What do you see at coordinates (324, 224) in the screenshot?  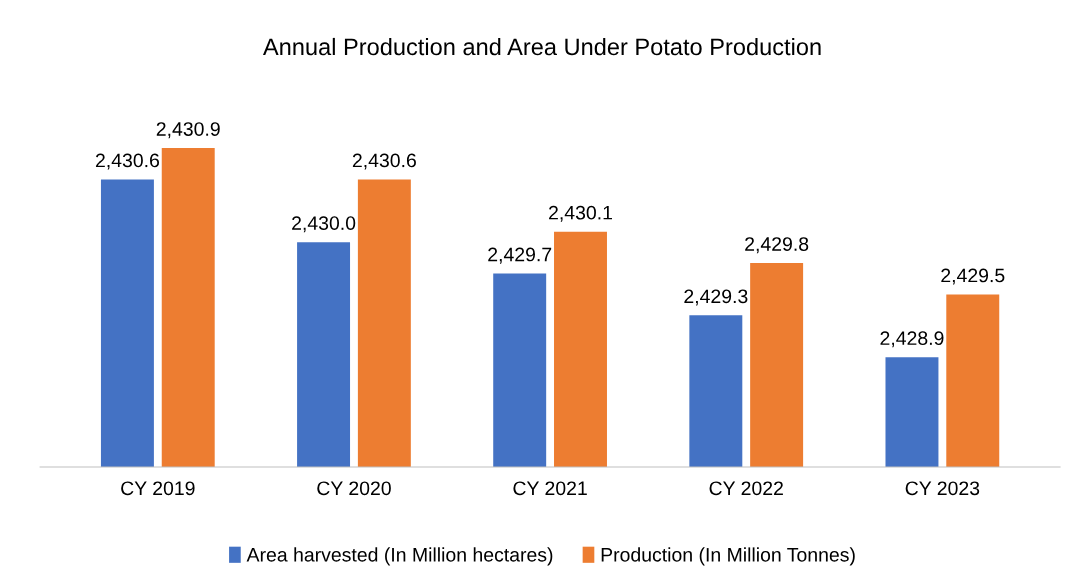 I see `data-label: 2,430.0` at bounding box center [324, 224].